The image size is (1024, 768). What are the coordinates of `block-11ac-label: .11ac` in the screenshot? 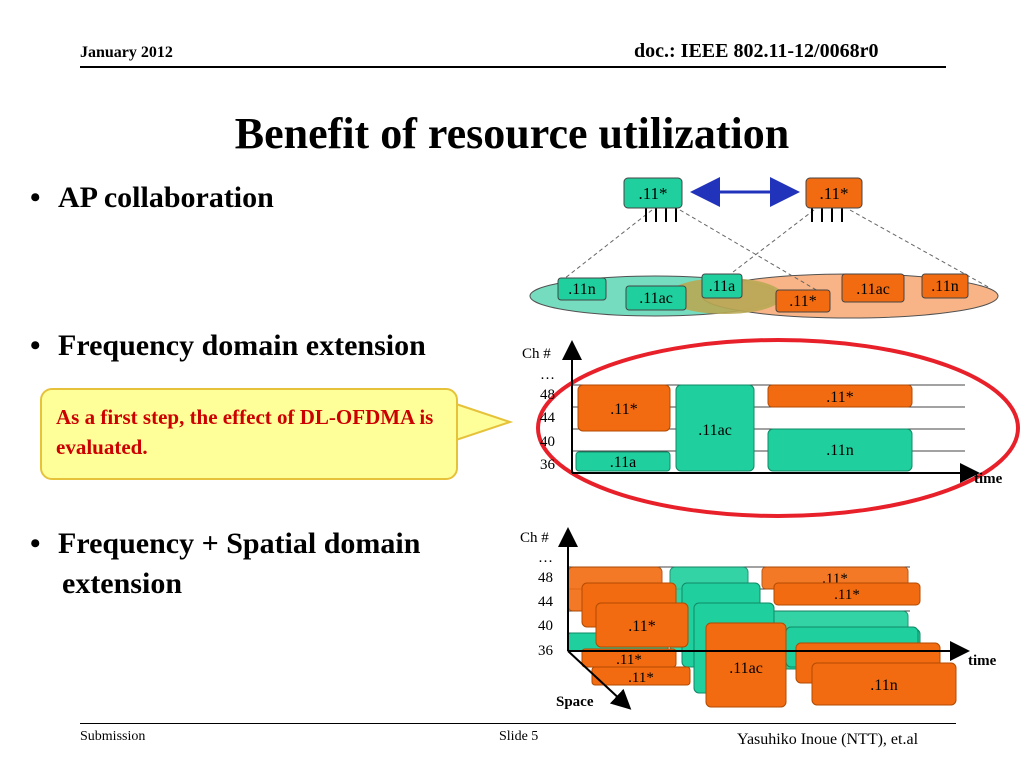 It's located at (715, 430).